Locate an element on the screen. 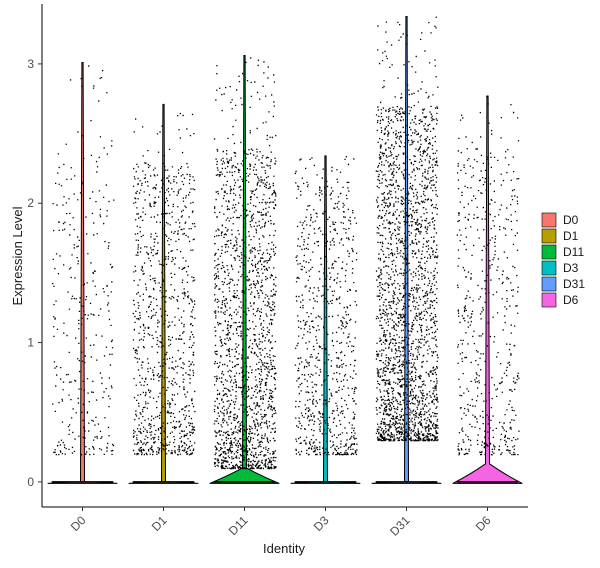  legend-label-D11: D11 is located at coordinates (573, 252).